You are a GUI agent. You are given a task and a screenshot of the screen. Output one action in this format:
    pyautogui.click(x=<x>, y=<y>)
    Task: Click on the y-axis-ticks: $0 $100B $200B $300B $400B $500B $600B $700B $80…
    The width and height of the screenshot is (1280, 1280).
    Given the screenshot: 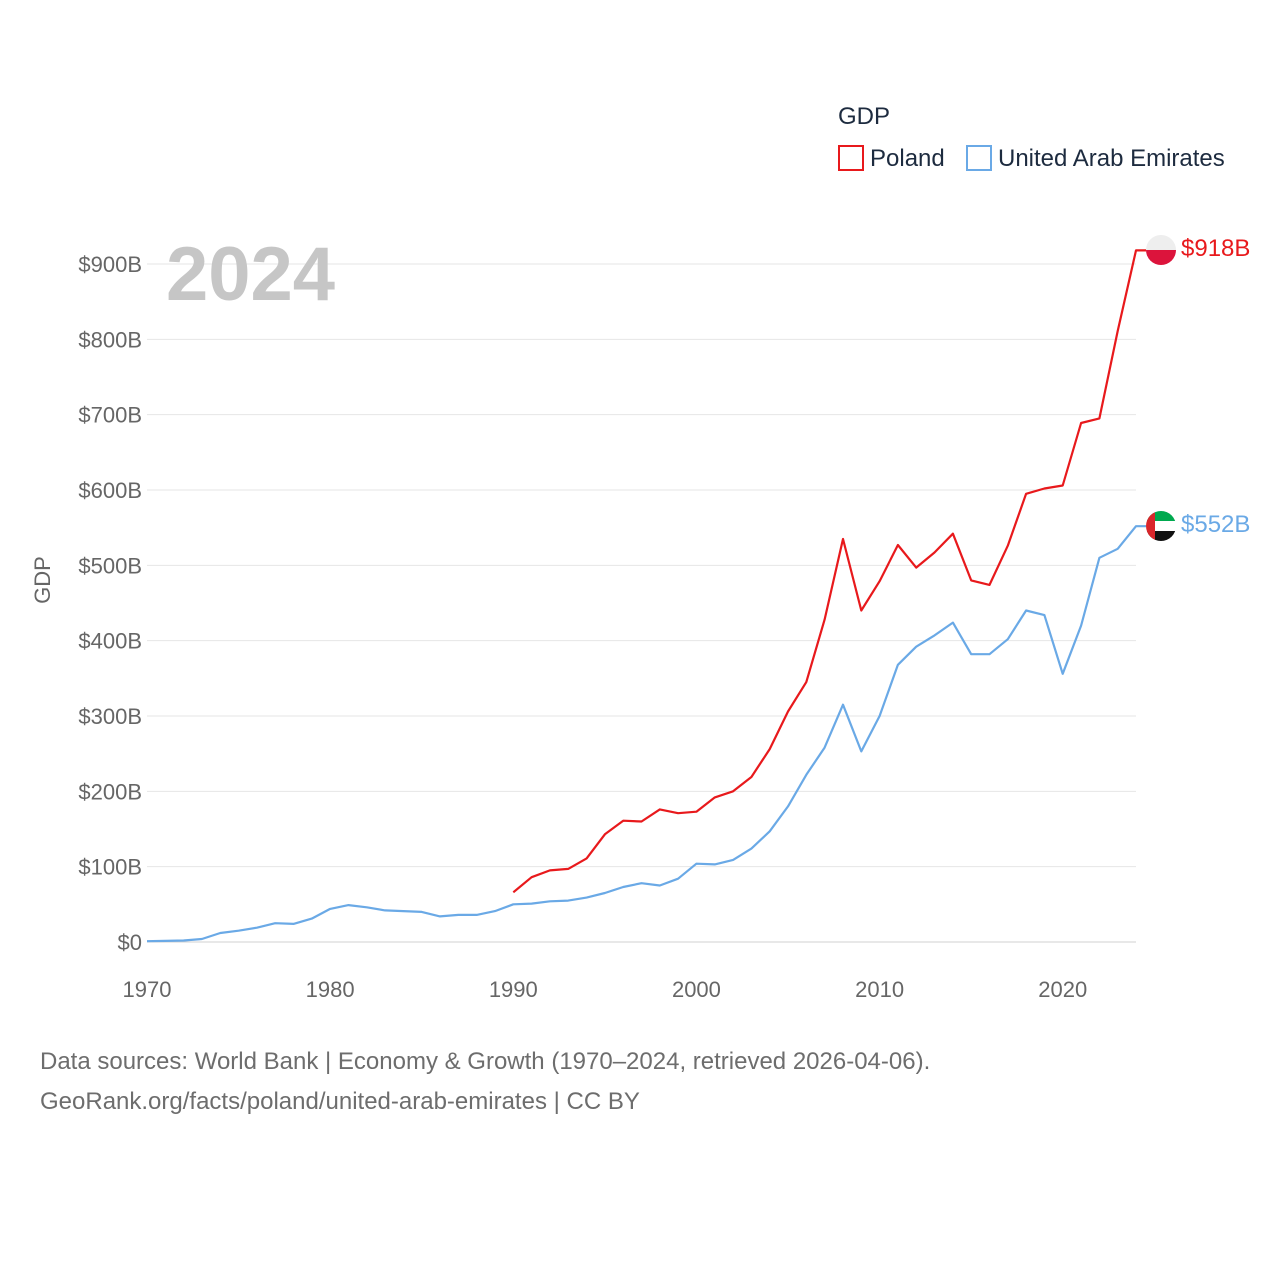 What is the action you would take?
    pyautogui.click(x=110, y=603)
    